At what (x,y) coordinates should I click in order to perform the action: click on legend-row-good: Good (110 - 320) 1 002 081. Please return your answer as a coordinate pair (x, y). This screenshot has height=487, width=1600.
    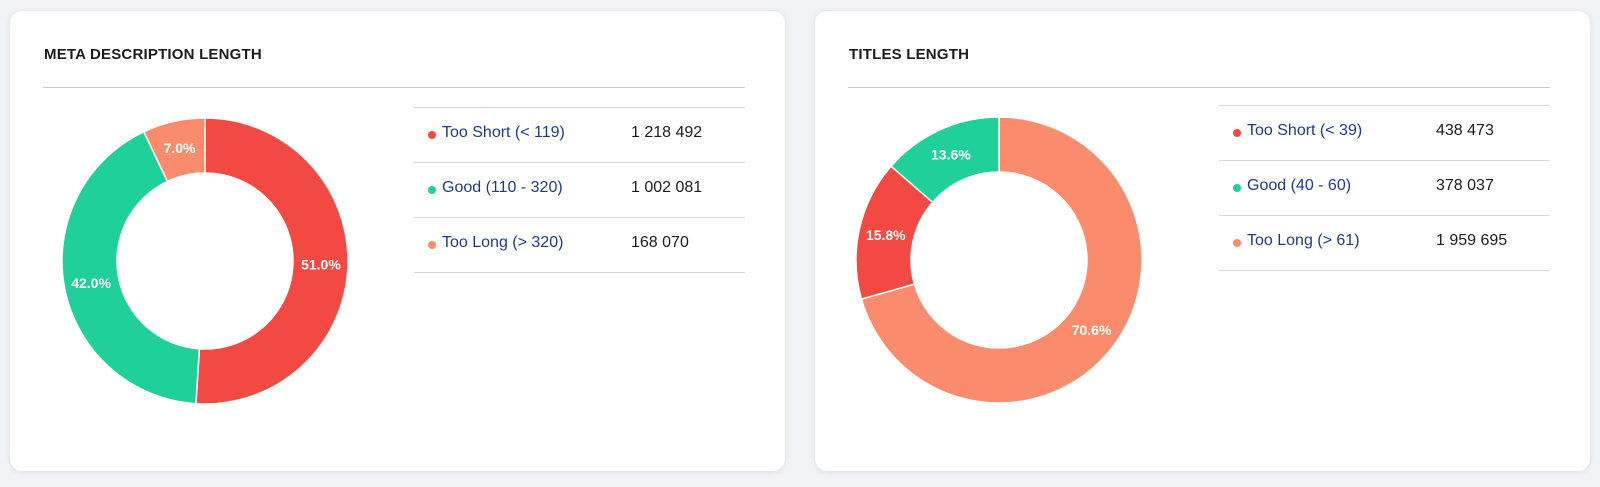
    Looking at the image, I should click on (579, 189).